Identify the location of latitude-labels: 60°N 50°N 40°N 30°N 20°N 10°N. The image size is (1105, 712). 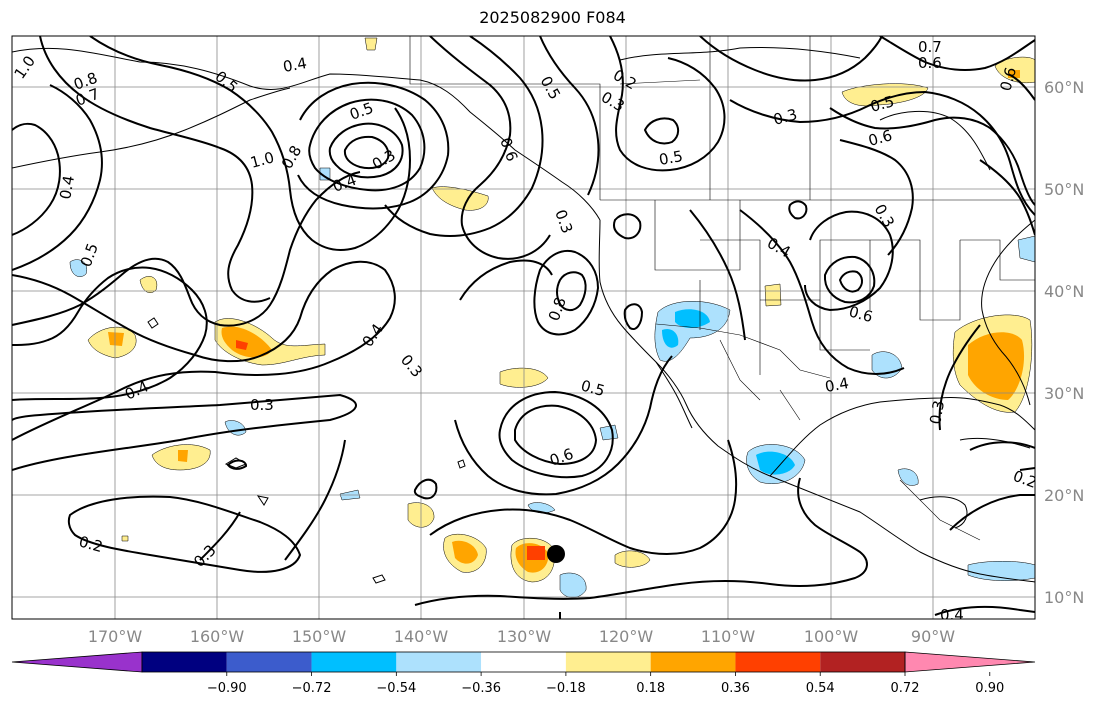
(1064, 342).